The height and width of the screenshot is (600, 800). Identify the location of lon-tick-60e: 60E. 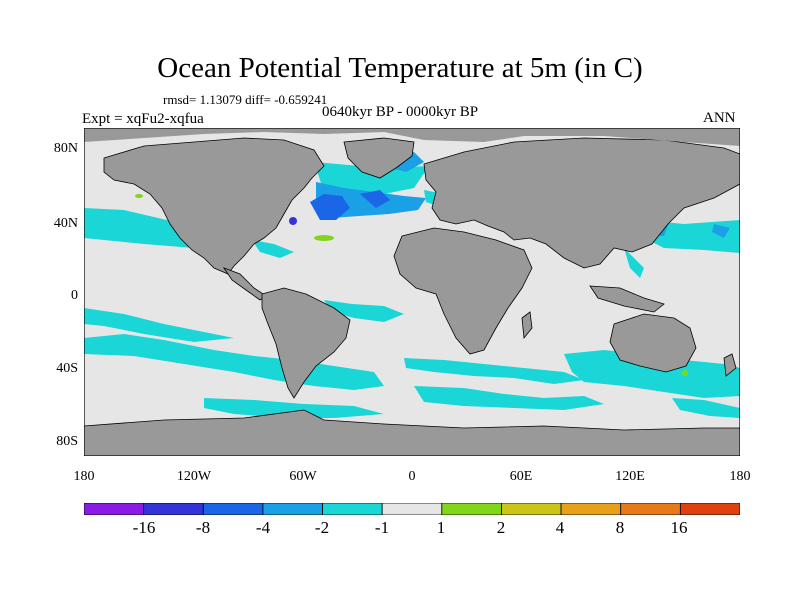
(521, 476).